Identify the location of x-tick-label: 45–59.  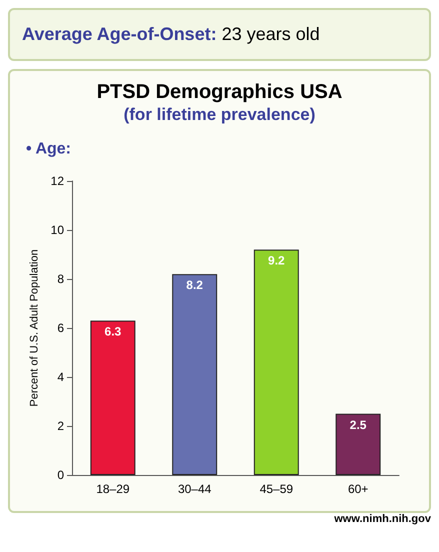
(277, 489).